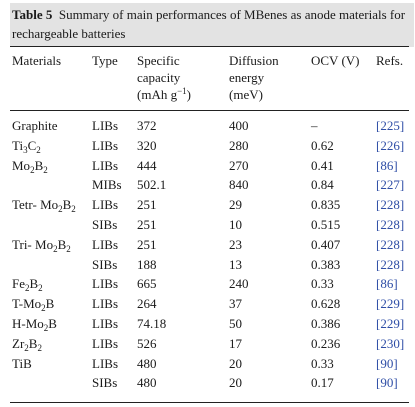  Describe the element at coordinates (239, 145) in the screenshot. I see `cell-diffusion: 280` at that location.